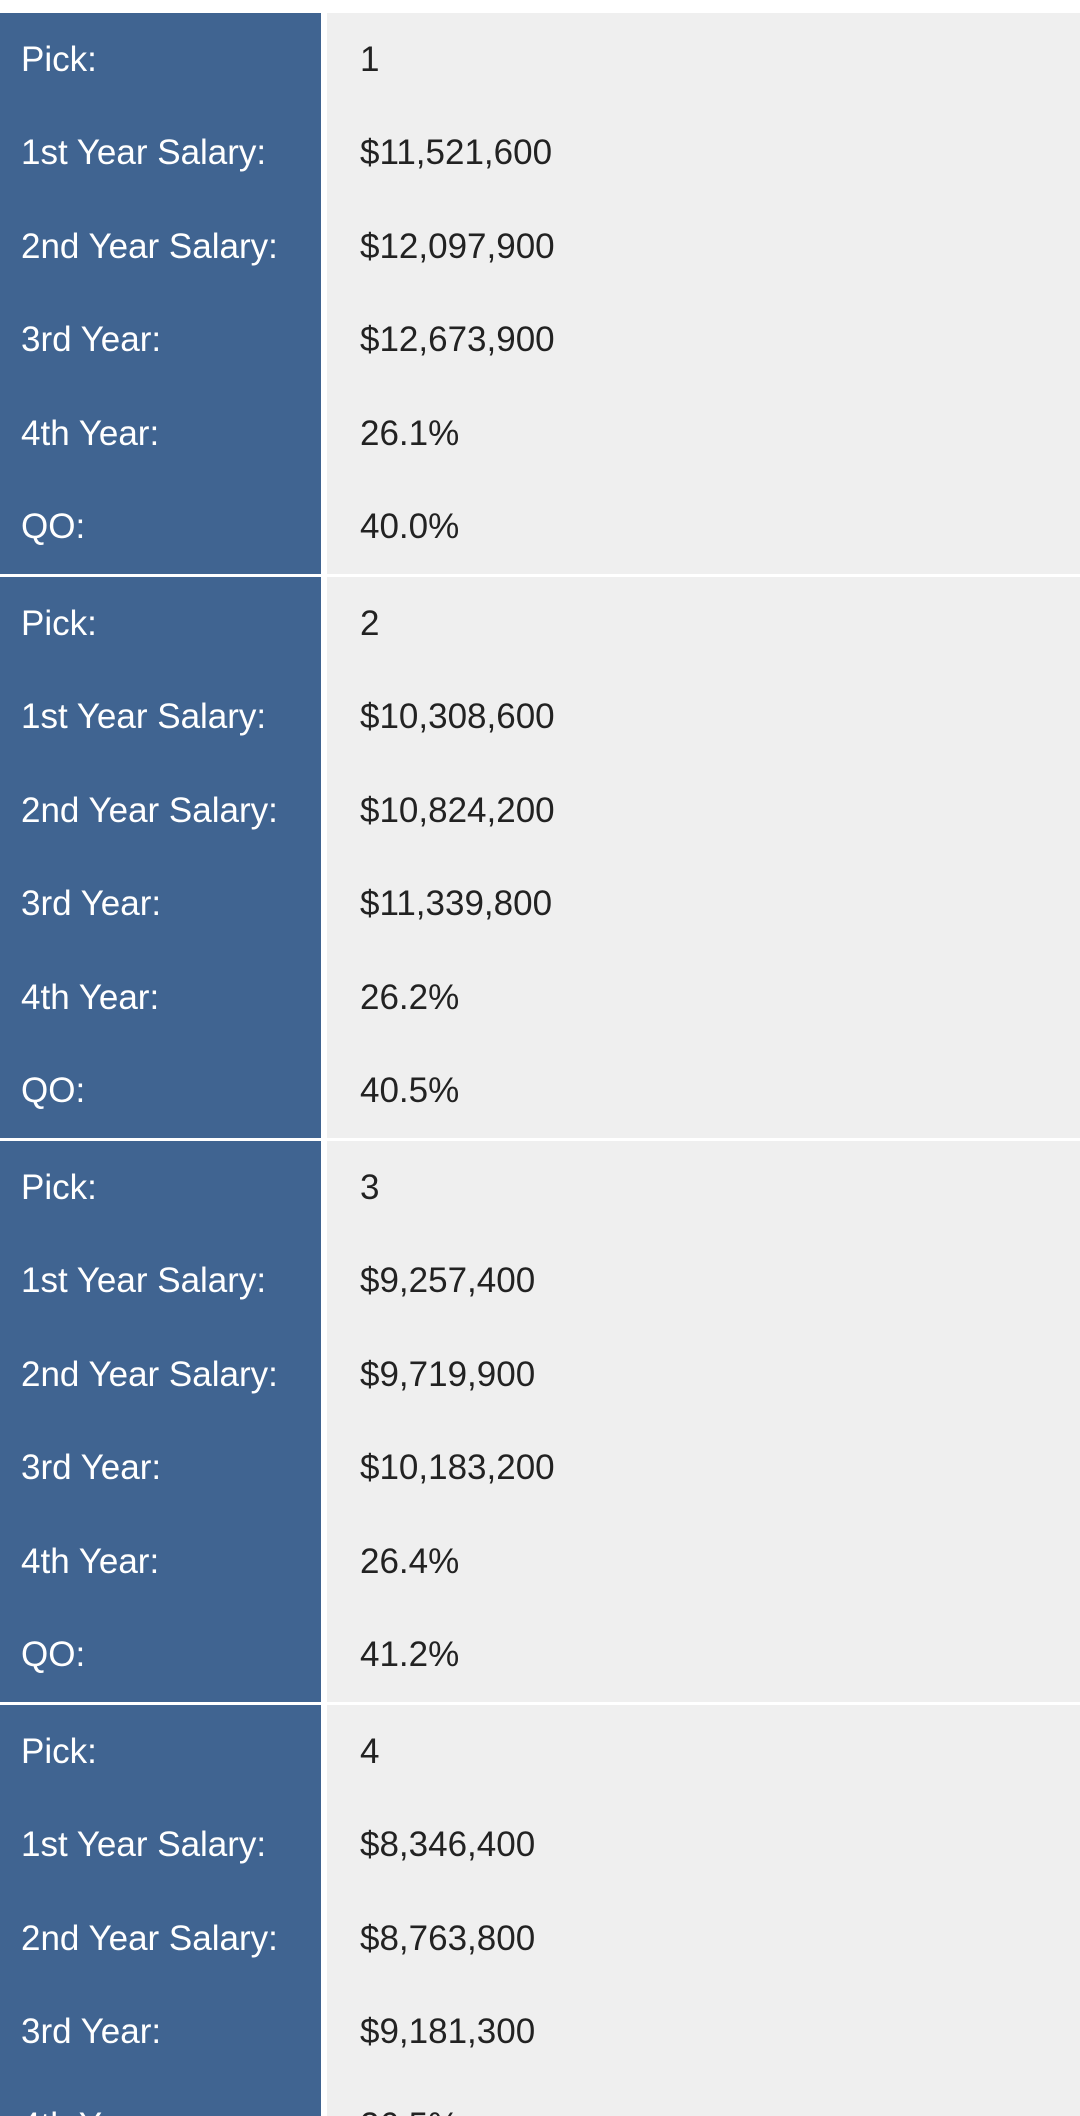 Image resolution: width=1080 pixels, height=2116 pixels. I want to click on row-value: $9,181,300, so click(448, 2032).